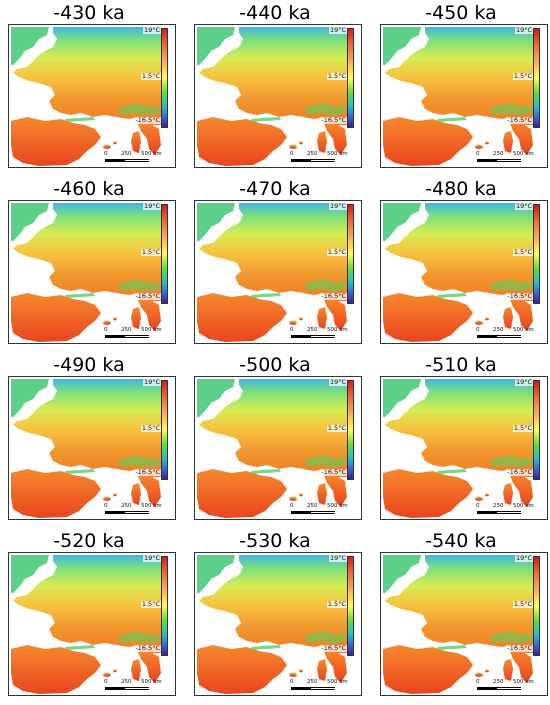 The width and height of the screenshot is (550, 705). What do you see at coordinates (30, 398) in the screenshot?
I see `britain-region` at bounding box center [30, 398].